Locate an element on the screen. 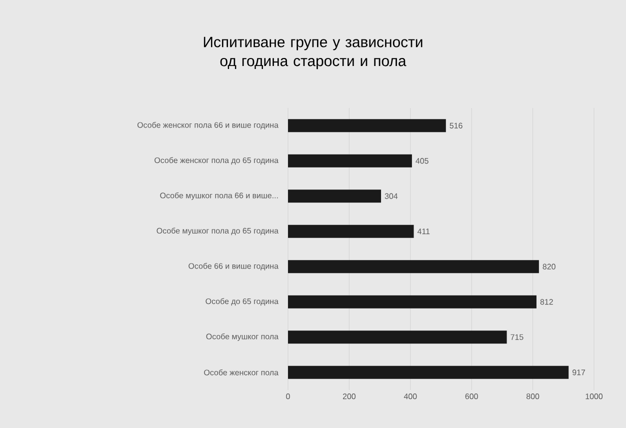  chart-title: Испитиване групе у зависности од година старости и пола is located at coordinates (313, 53).